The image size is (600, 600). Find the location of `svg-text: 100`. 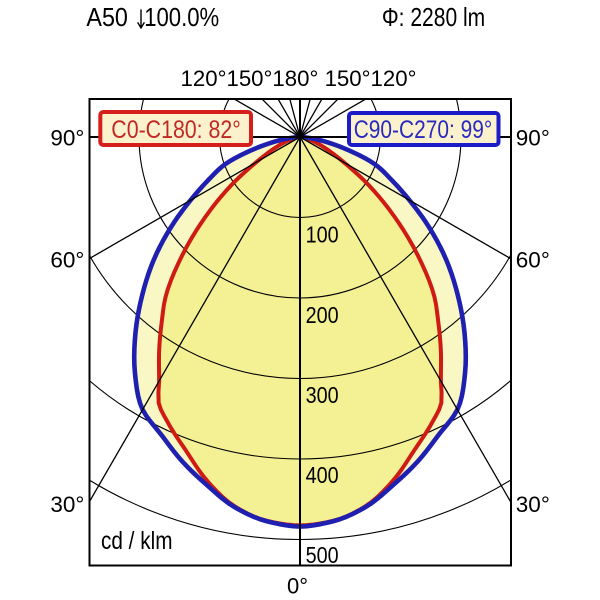

svg-text: 100 is located at coordinates (322, 234).